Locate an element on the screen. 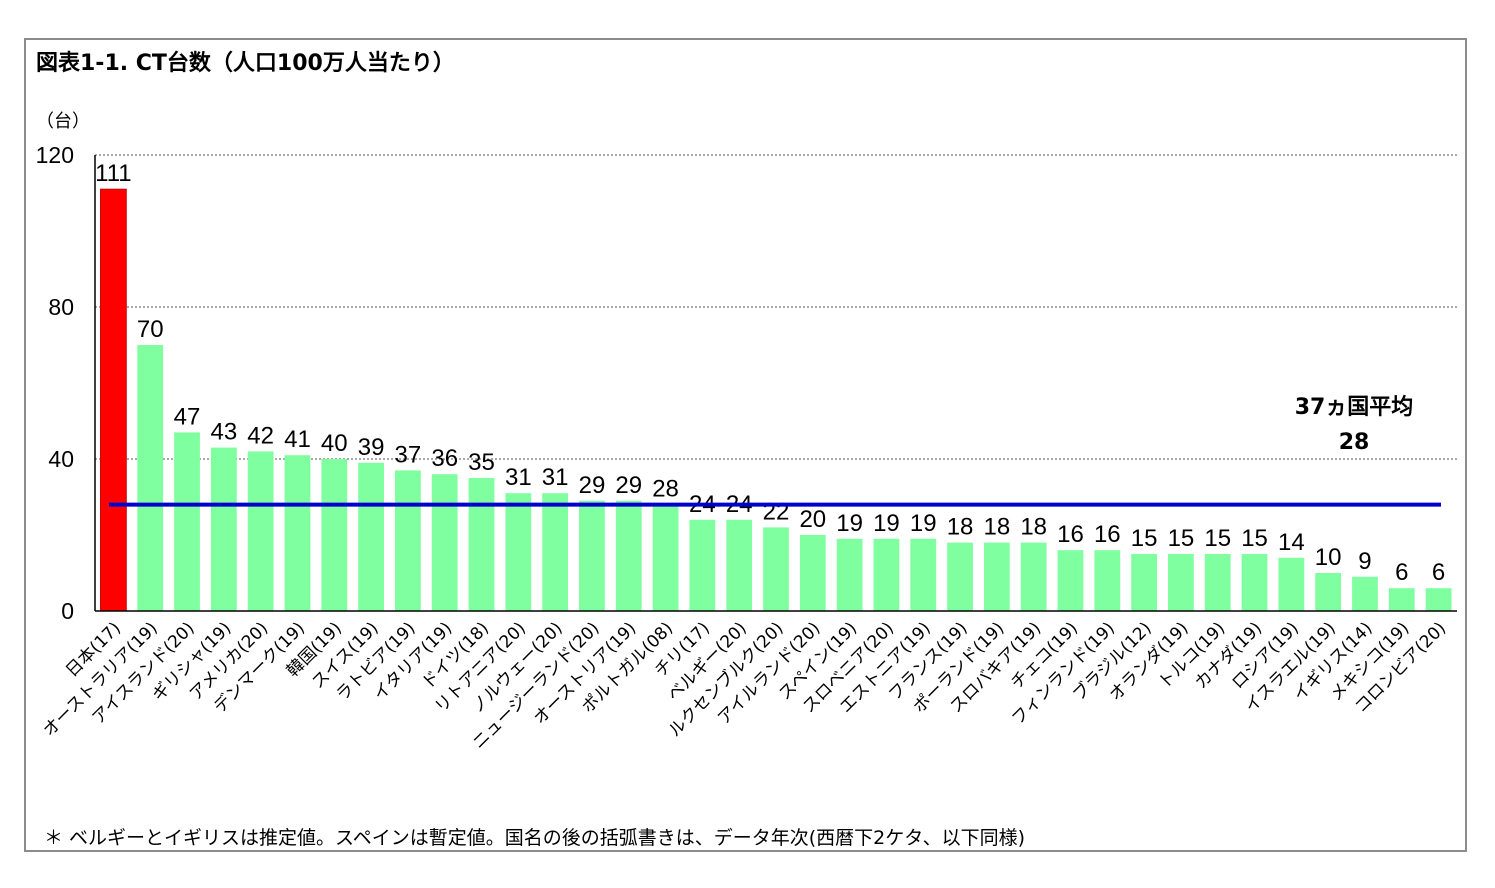 This screenshot has width=1495, height=888. data-label: 37 is located at coordinates (408, 454).